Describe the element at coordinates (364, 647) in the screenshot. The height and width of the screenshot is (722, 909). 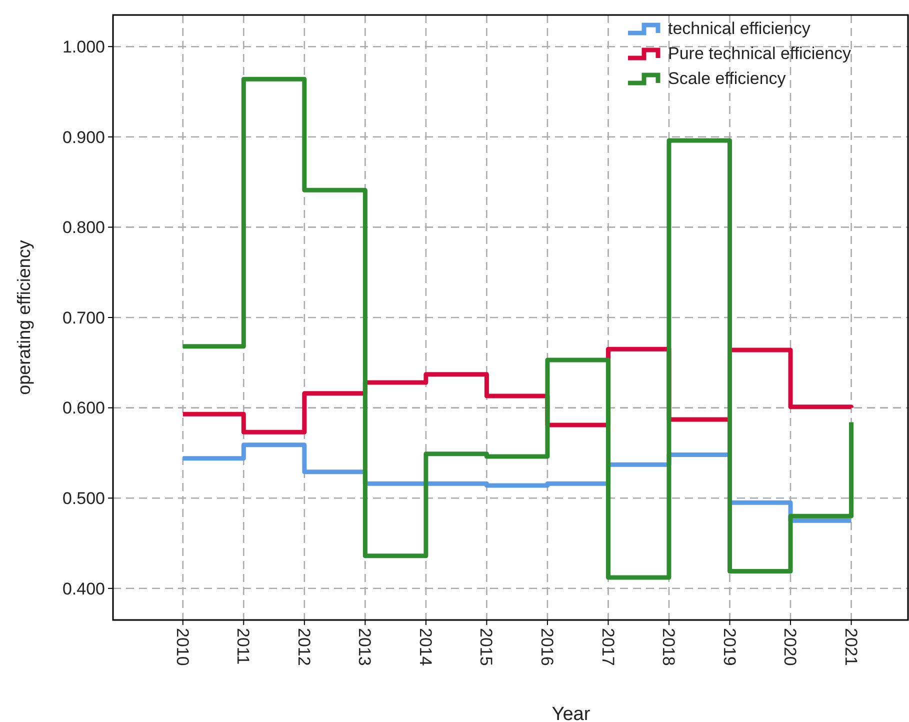
I see `x-tick-label: 2013` at that location.